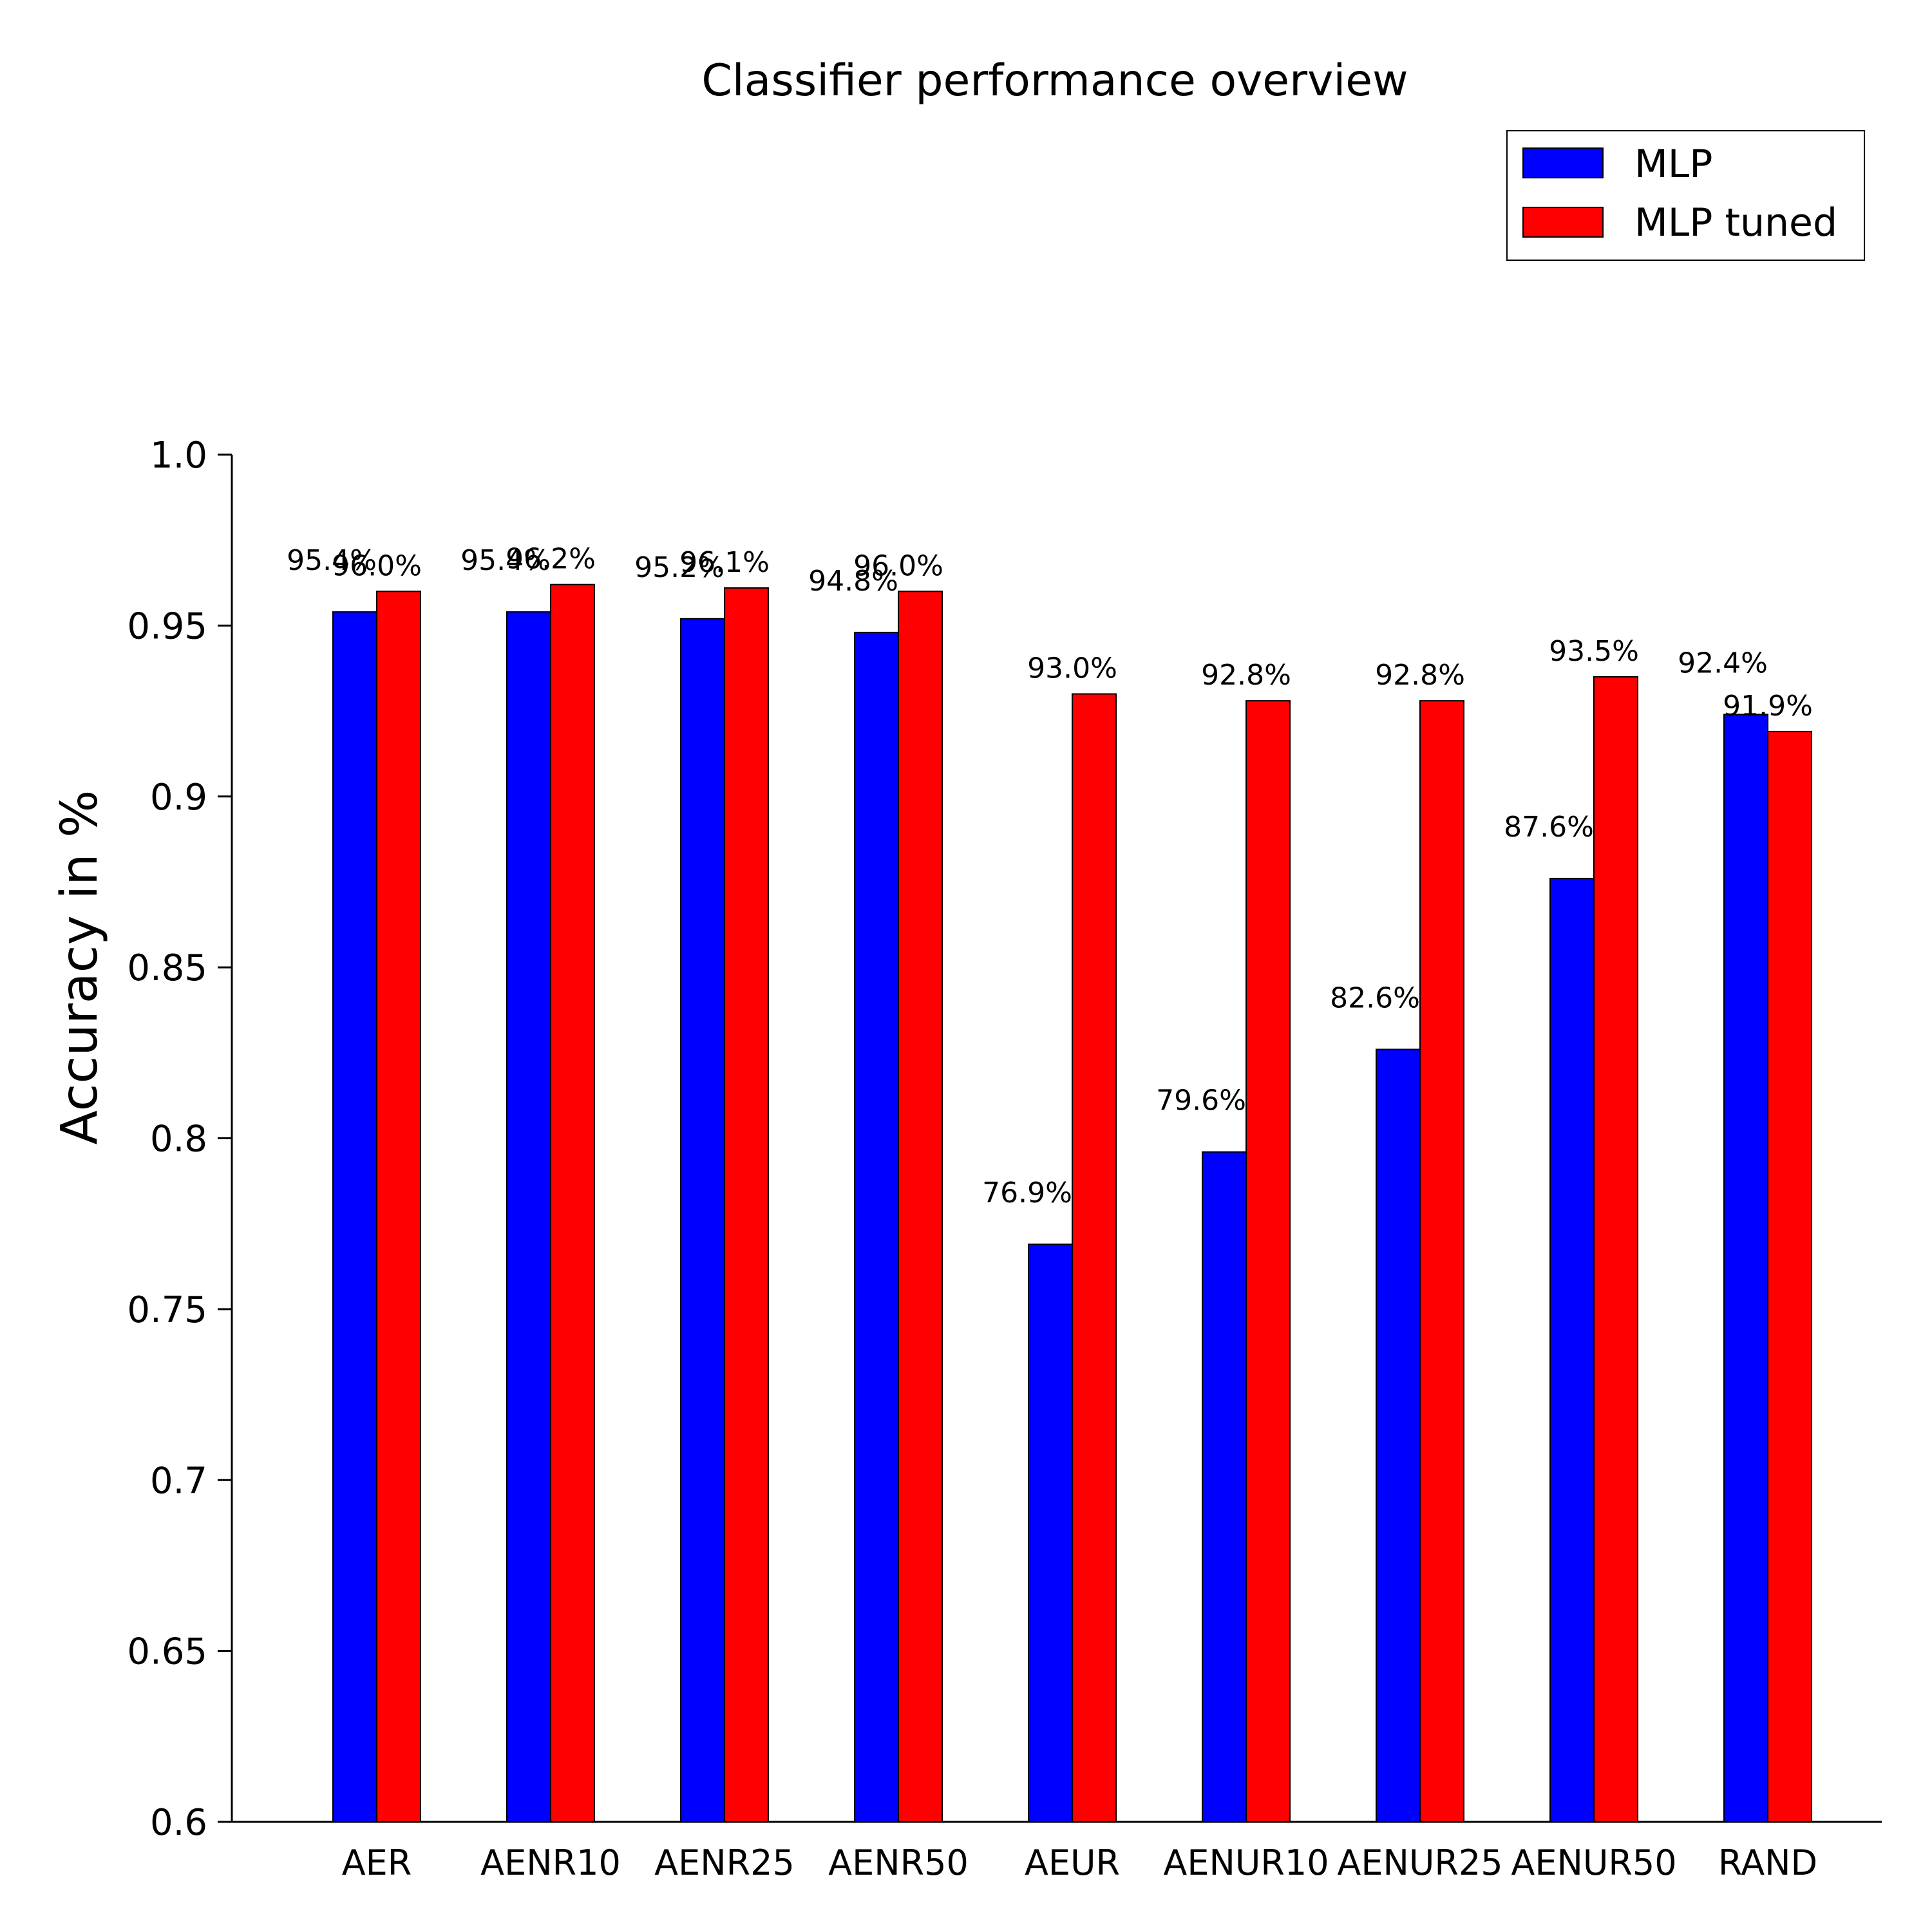 The width and height of the screenshot is (1932, 1932). Describe the element at coordinates (1563, 163) in the screenshot. I see `legend-swatch-mlp` at that location.